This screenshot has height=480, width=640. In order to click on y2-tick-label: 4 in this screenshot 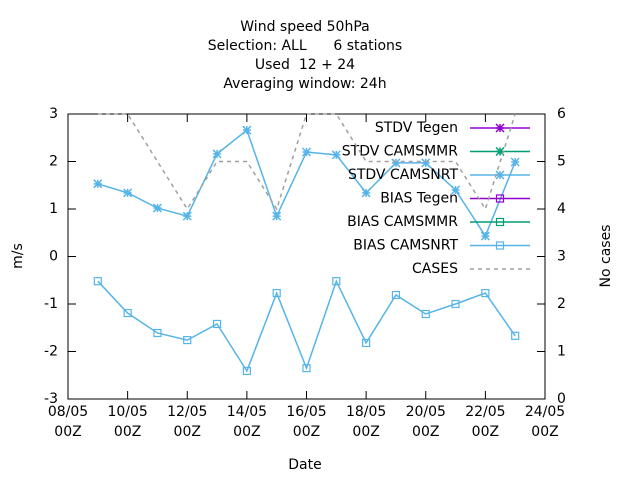, I will do `click(561, 209)`.